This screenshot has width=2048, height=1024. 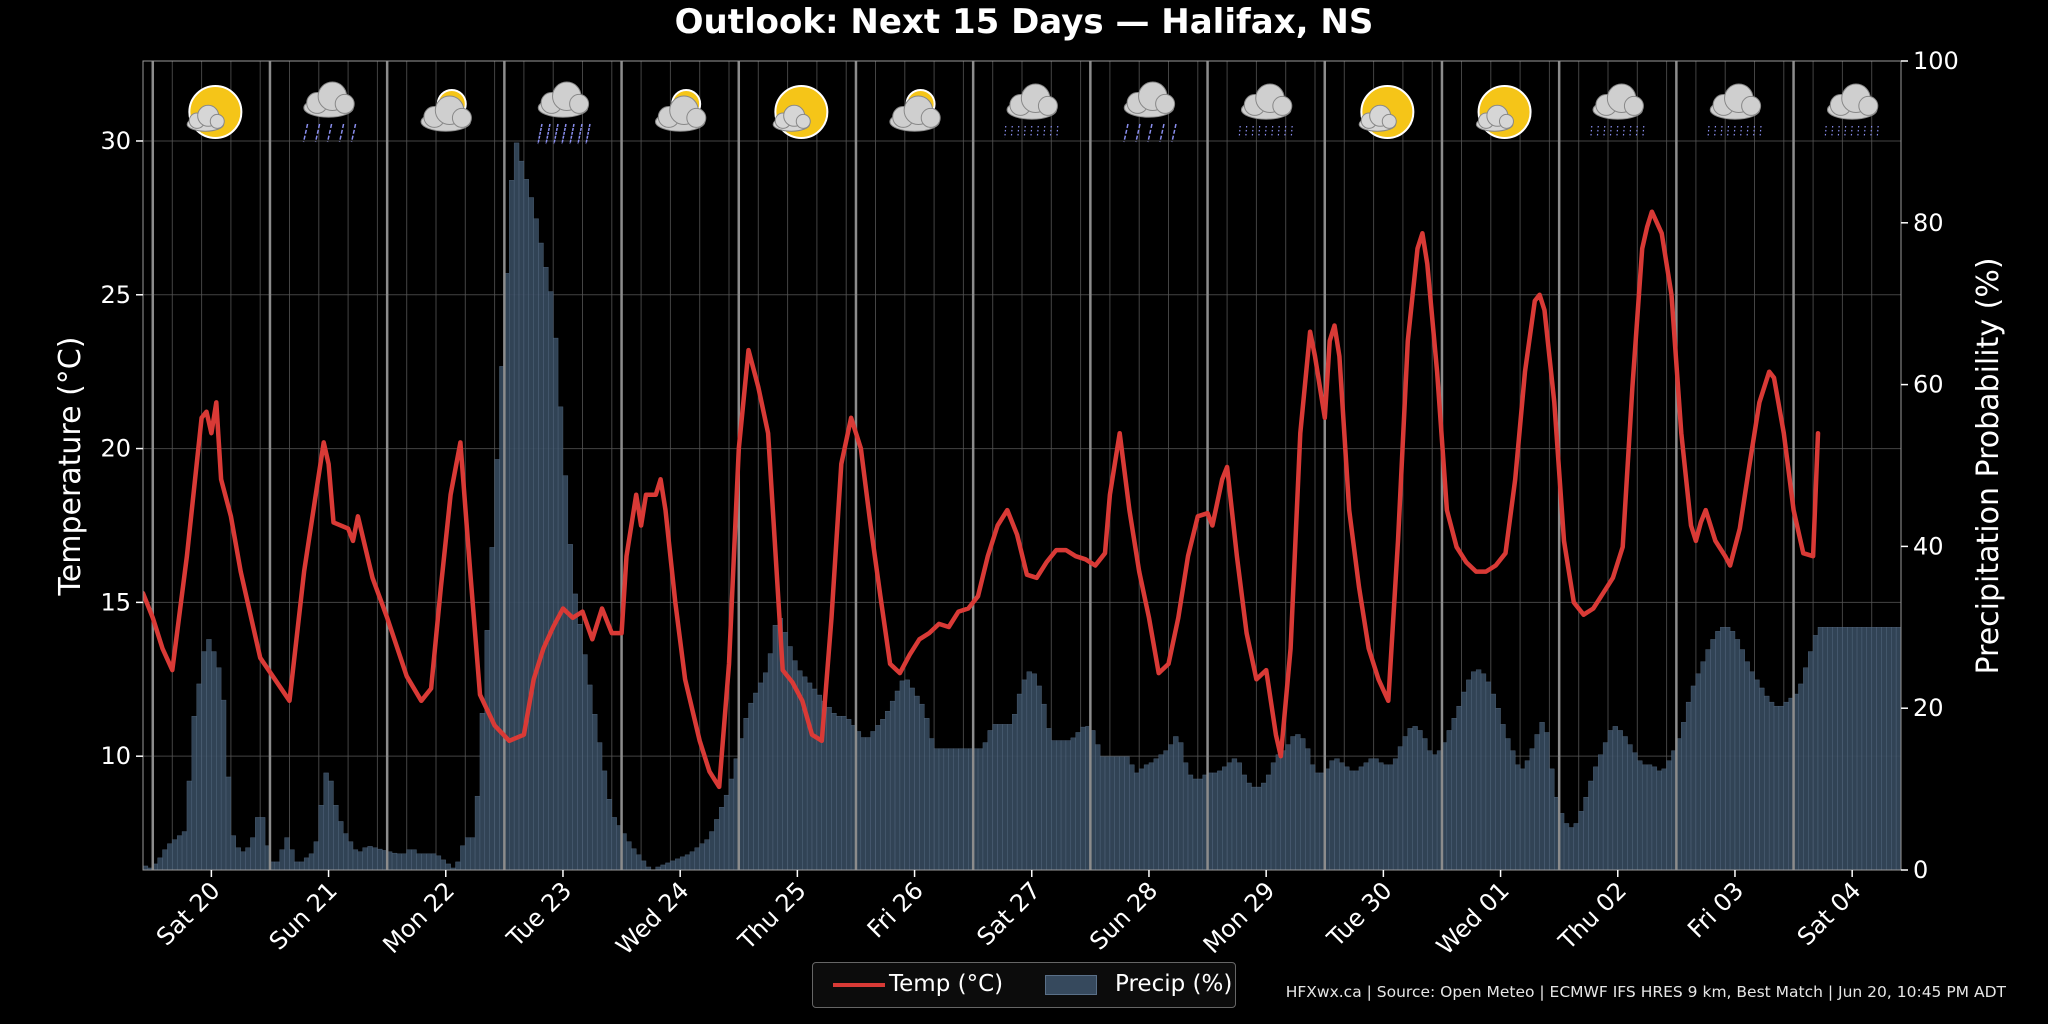 I want to click on x-tick-label: Sat 27, so click(x=1008, y=913).